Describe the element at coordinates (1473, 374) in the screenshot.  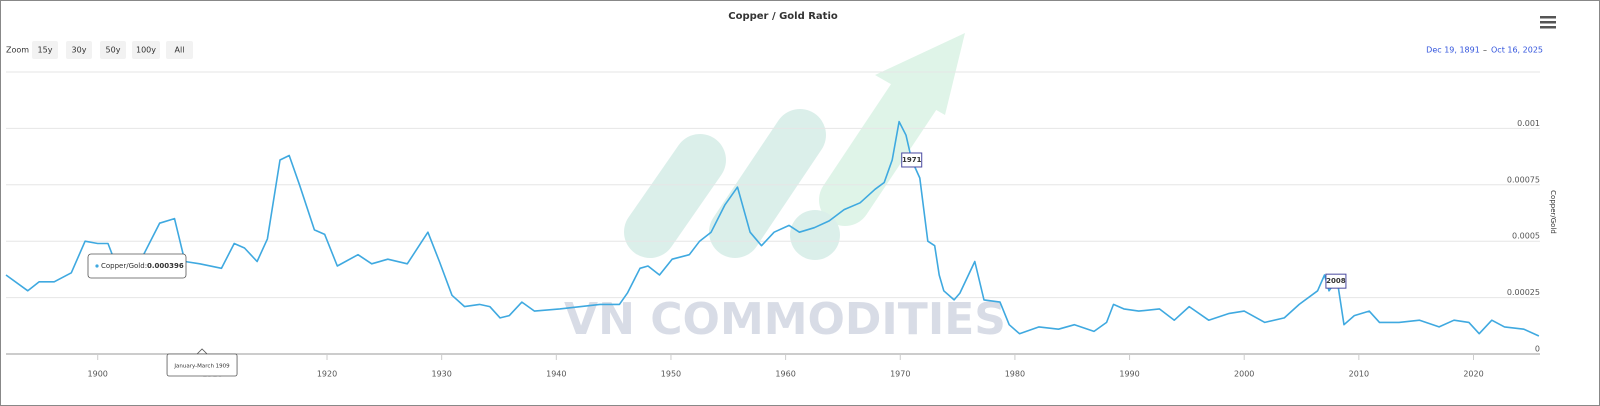
I see `x-tick-label: 2020` at that location.